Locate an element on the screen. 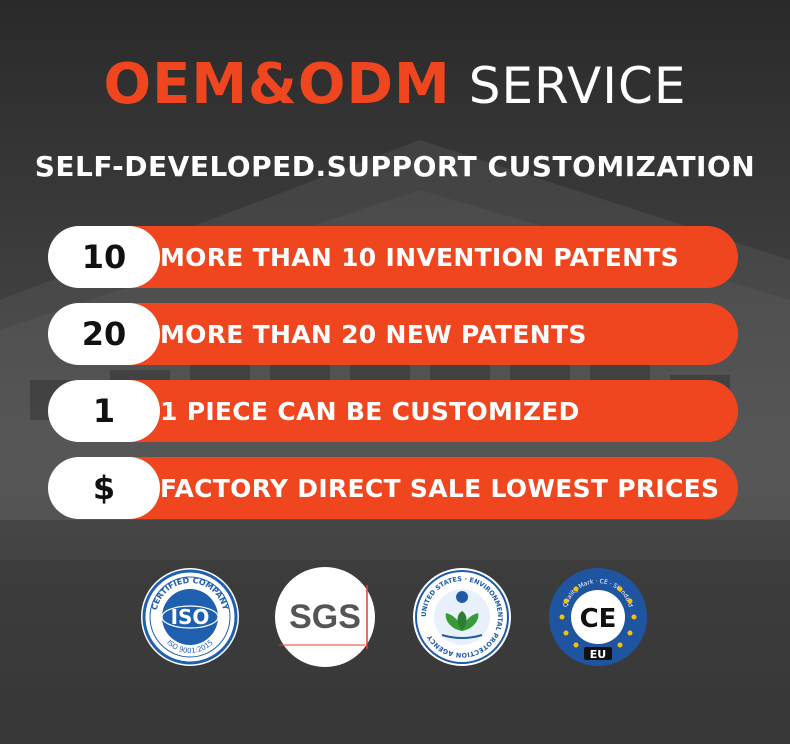 This screenshot has height=744, width=790. iso-certified-logo: CERTIFIED COMPANY ISO ISO 9001:2015 is located at coordinates (190, 617).